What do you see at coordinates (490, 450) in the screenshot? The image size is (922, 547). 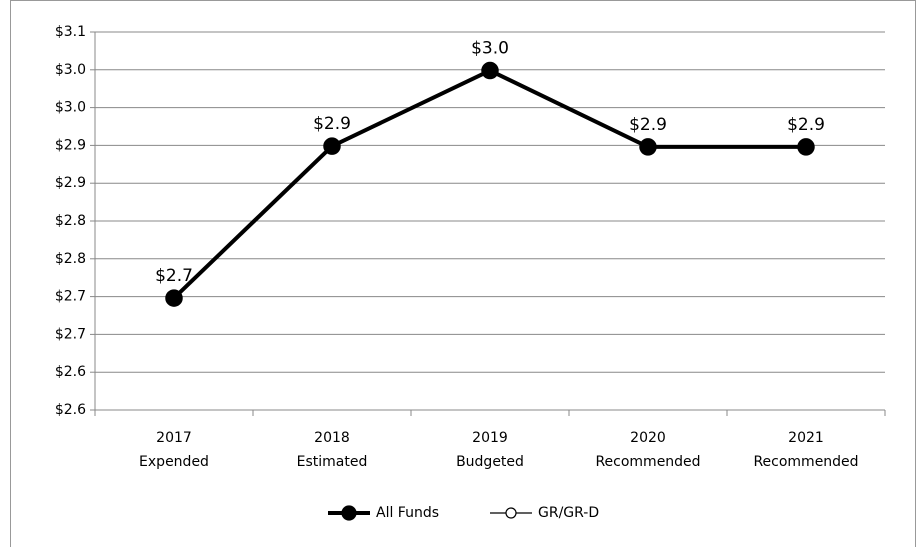 I see `x-tick-label: 2019 Budgeted` at bounding box center [490, 450].